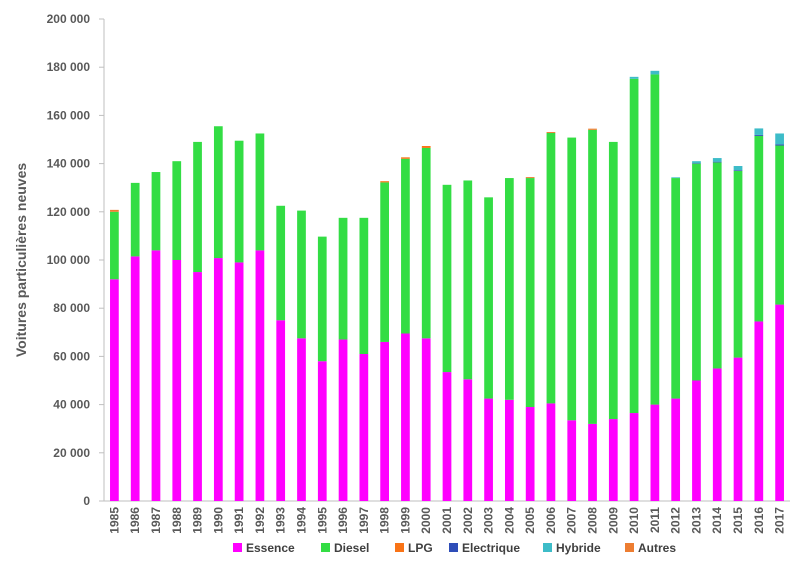 This screenshot has height=587, width=800. I want to click on x-tick-label: 2011, so click(655, 520).